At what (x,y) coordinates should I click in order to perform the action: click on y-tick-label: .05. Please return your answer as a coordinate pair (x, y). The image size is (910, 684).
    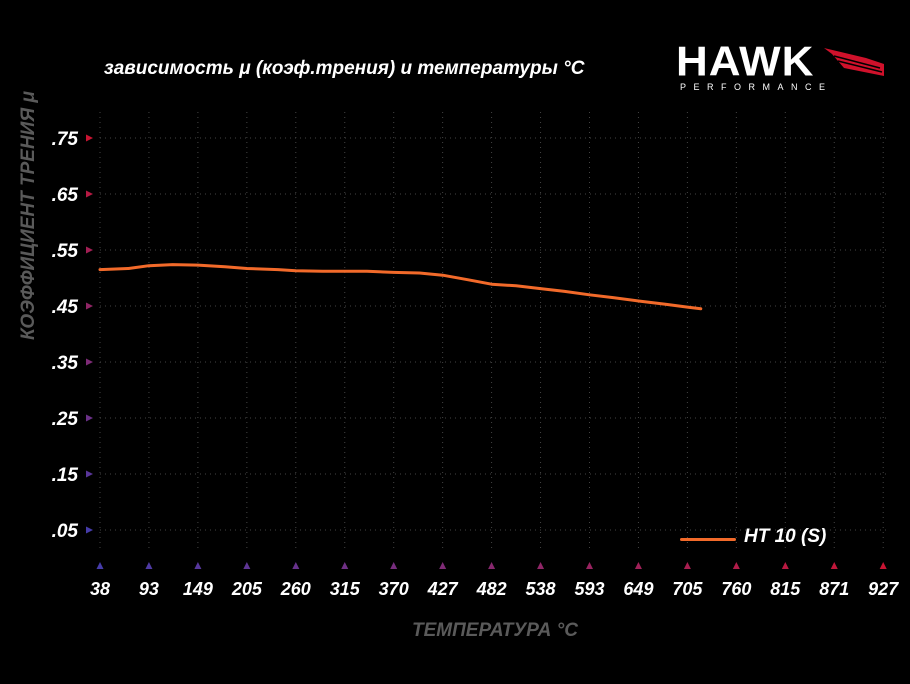
    Looking at the image, I should click on (65, 531).